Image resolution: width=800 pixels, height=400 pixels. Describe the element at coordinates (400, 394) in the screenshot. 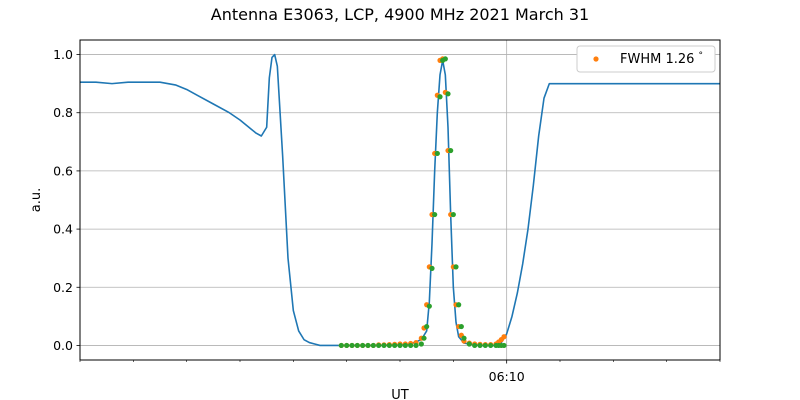

I see `x-axis-label: UT` at that location.